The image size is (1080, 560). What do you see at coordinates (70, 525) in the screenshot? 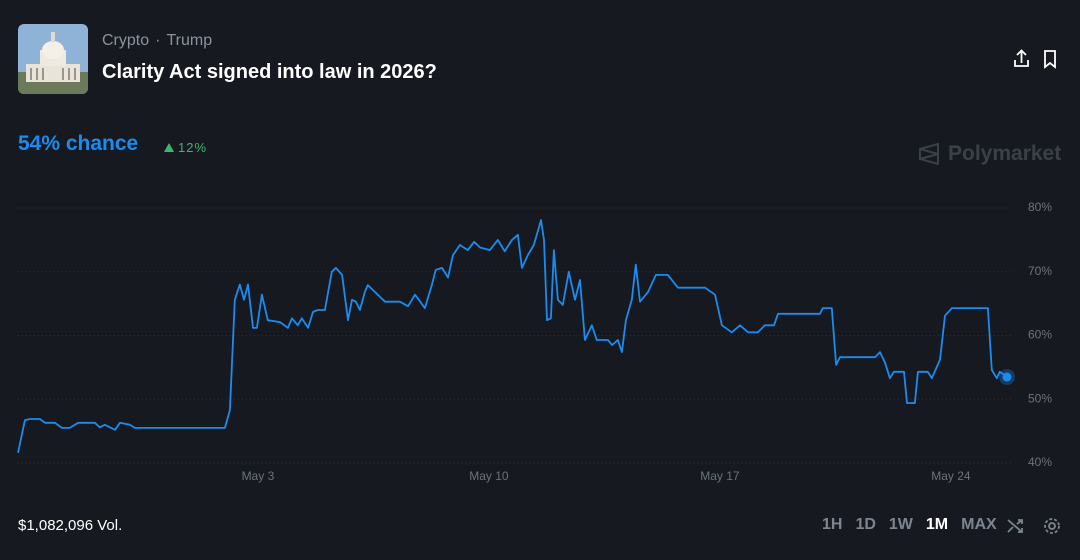
I see `volume: $1,082,096 Vol.` at bounding box center [70, 525].